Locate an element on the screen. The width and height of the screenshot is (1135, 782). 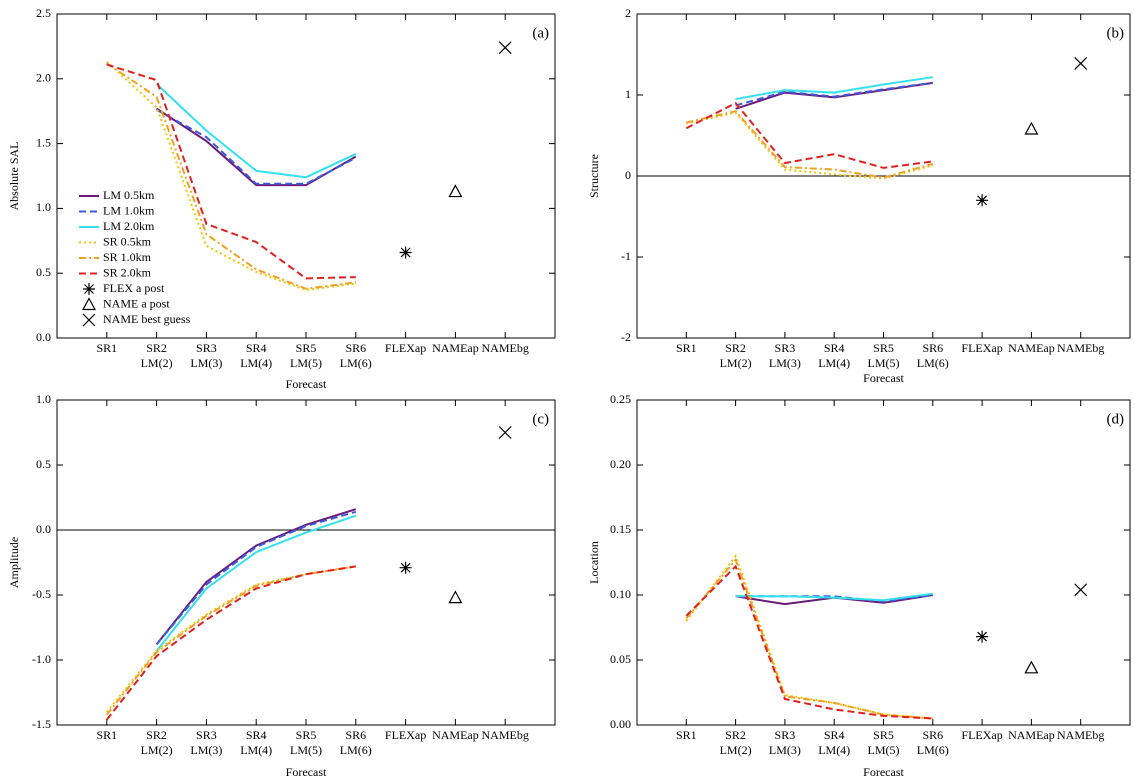
panel-label: (a) is located at coordinates (540, 33).